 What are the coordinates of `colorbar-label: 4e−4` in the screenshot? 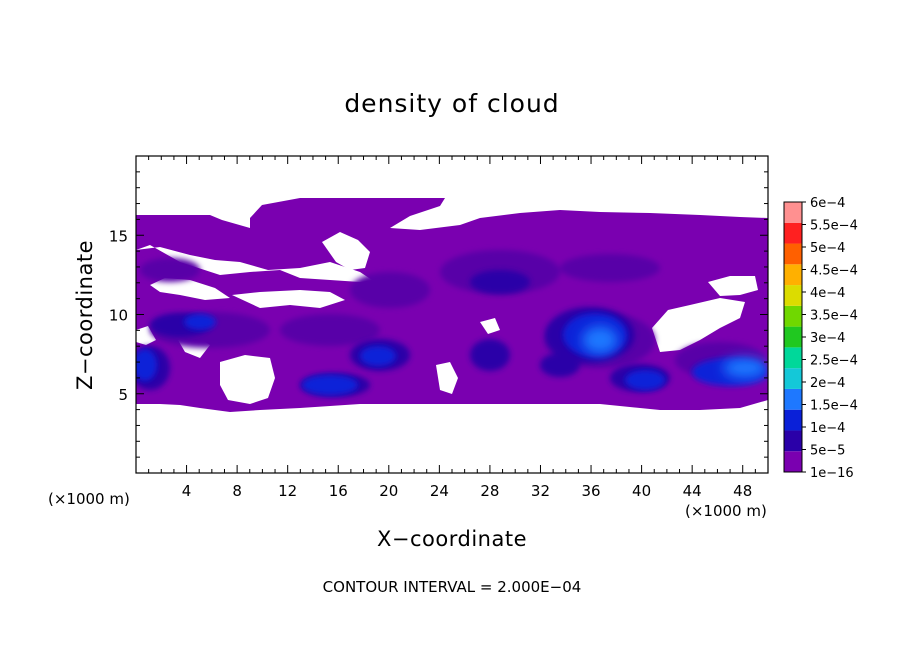 It's located at (827, 293).